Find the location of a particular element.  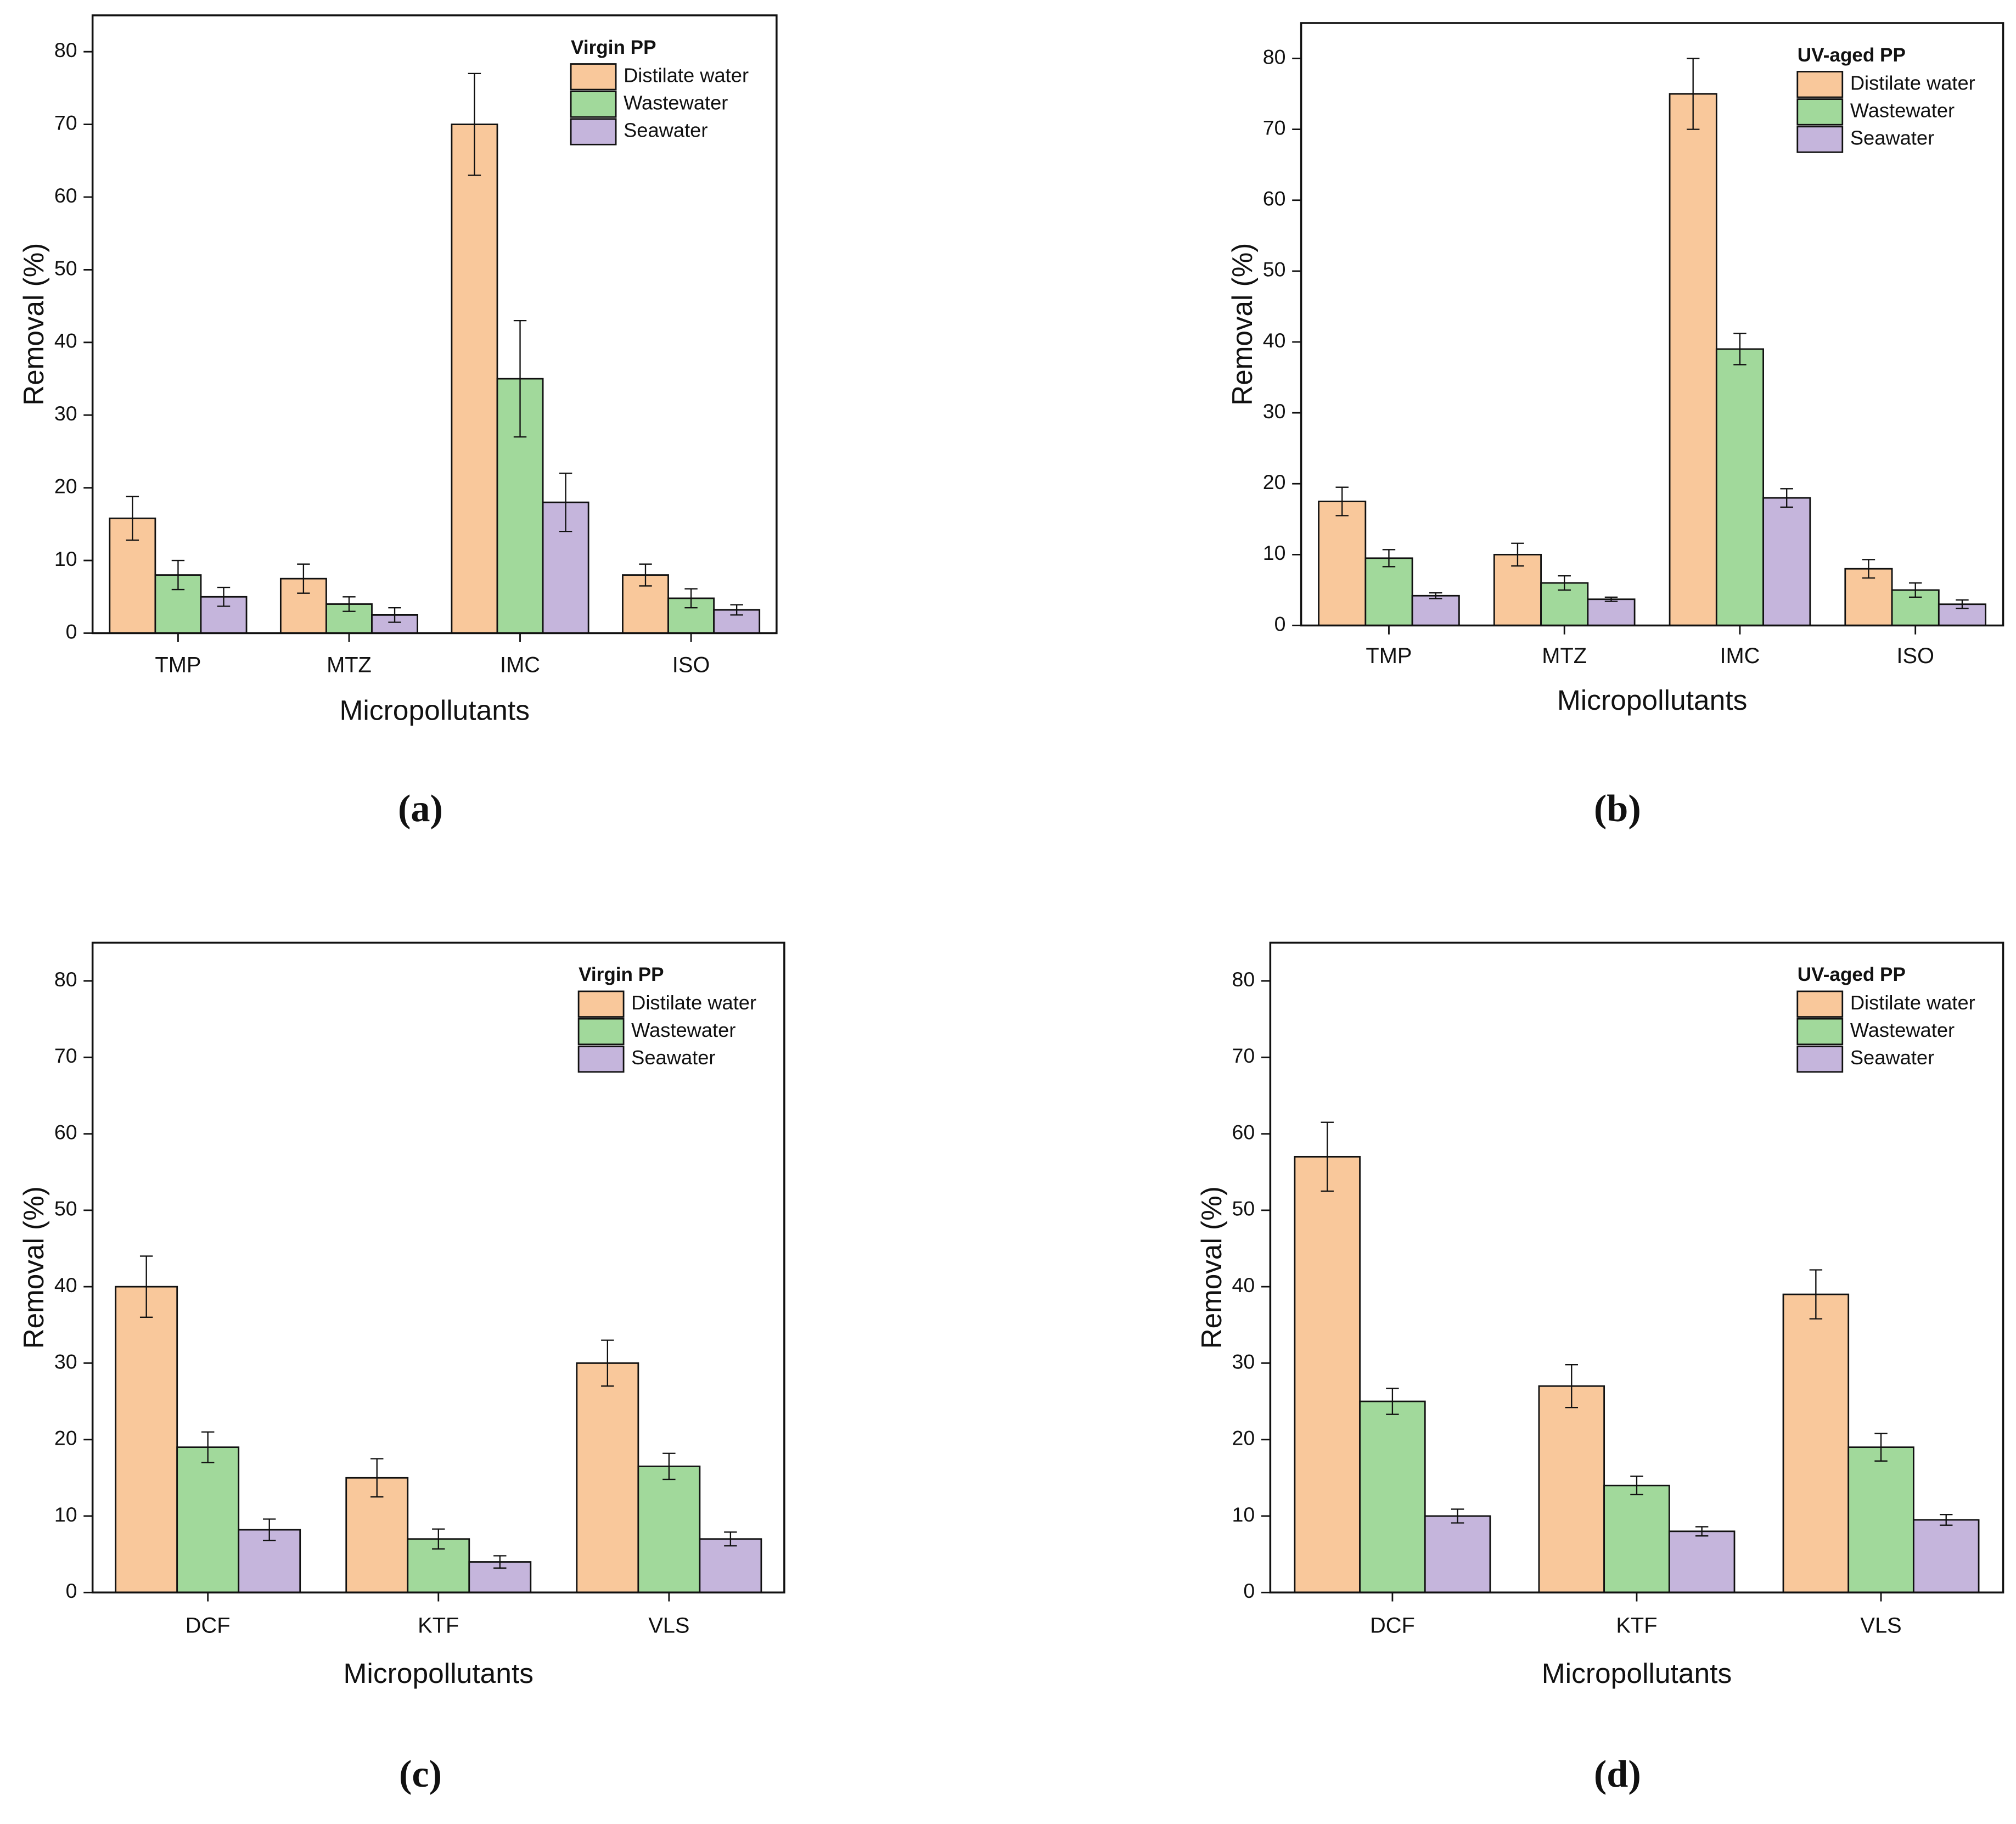

y-tick-label: 30 is located at coordinates (65, 1362).